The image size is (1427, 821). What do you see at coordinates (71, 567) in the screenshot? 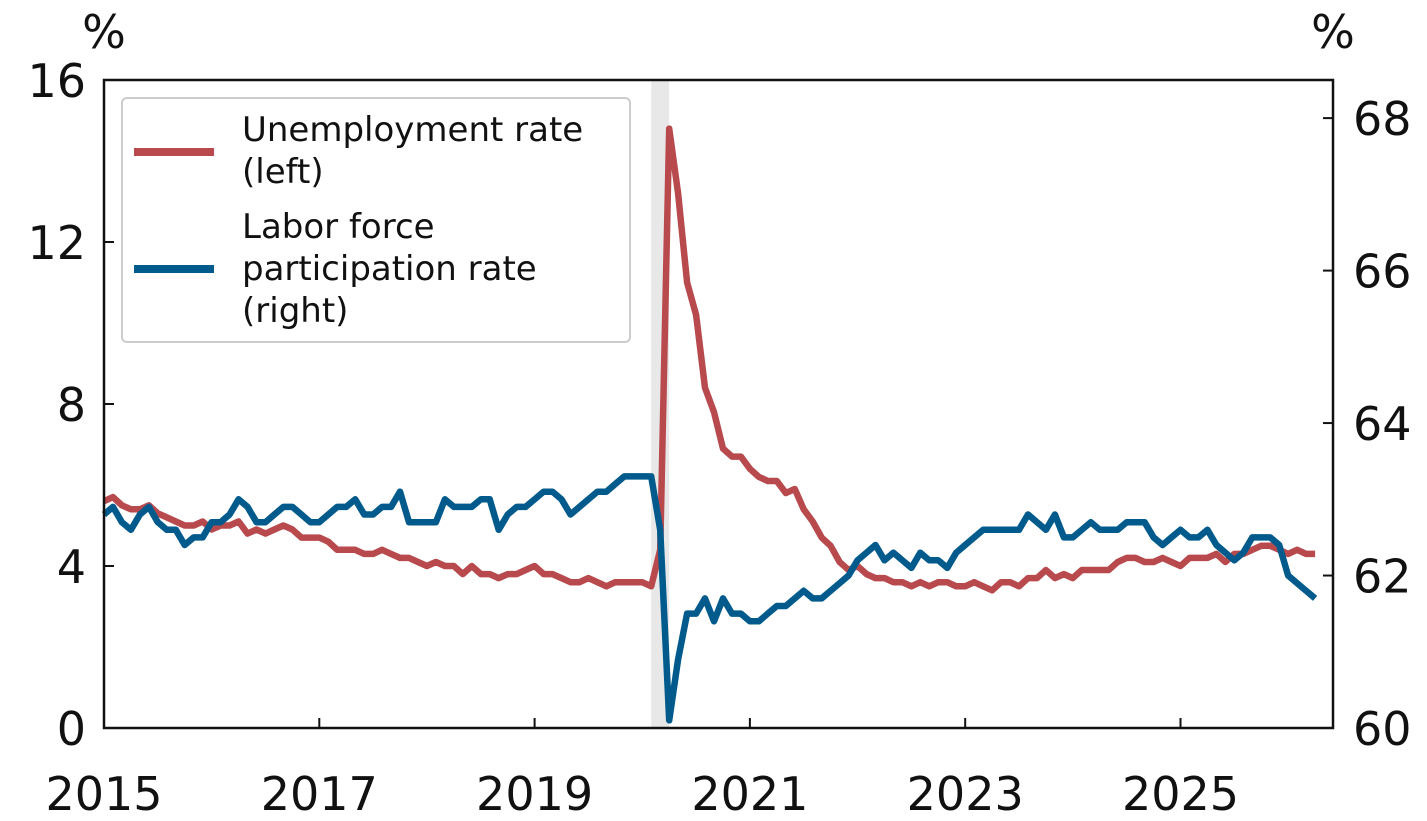
I see `left-tick-label: 4` at bounding box center [71, 567].